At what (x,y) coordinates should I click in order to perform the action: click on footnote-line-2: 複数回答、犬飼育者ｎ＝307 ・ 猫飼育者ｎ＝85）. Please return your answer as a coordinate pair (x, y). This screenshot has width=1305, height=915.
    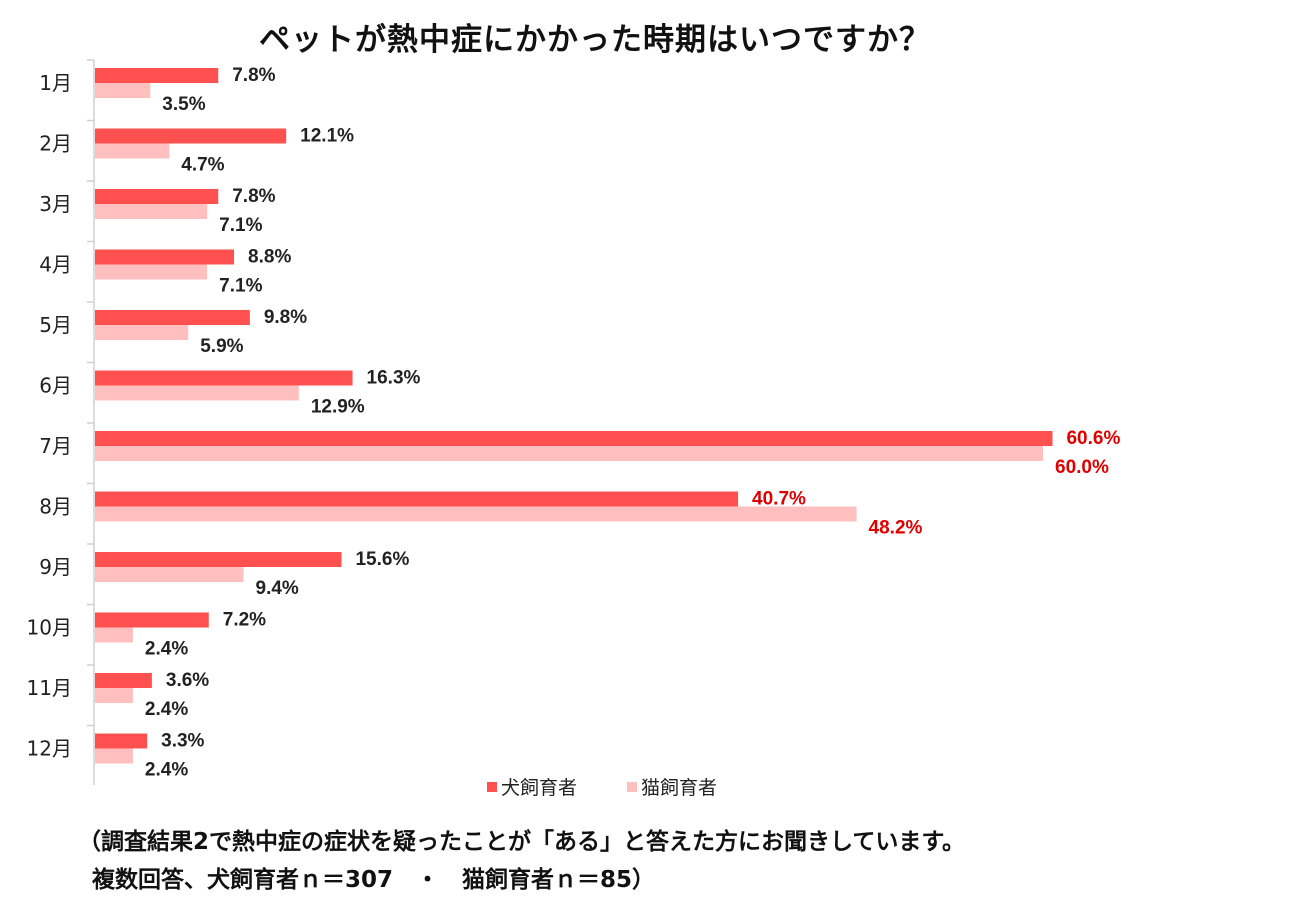
    Looking at the image, I should click on (374, 880).